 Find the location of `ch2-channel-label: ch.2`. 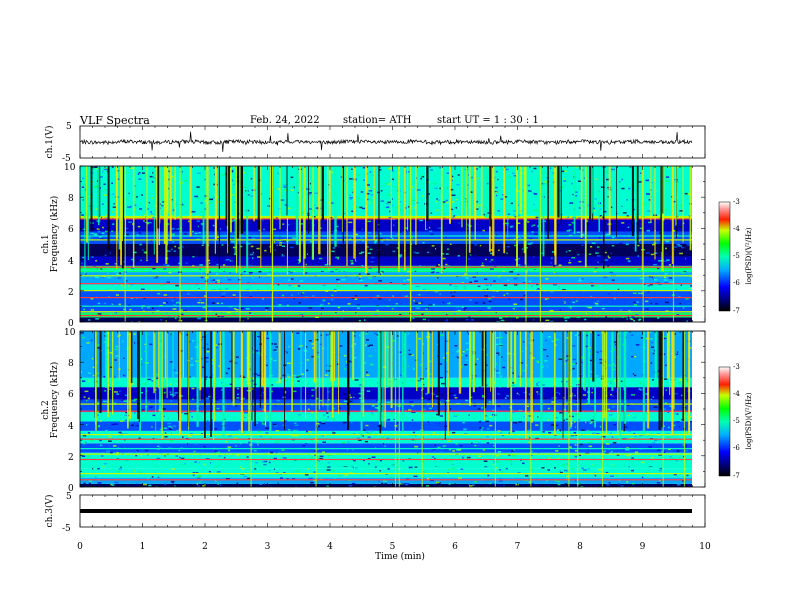

ch2-channel-label: ch.2 is located at coordinates (46, 409).